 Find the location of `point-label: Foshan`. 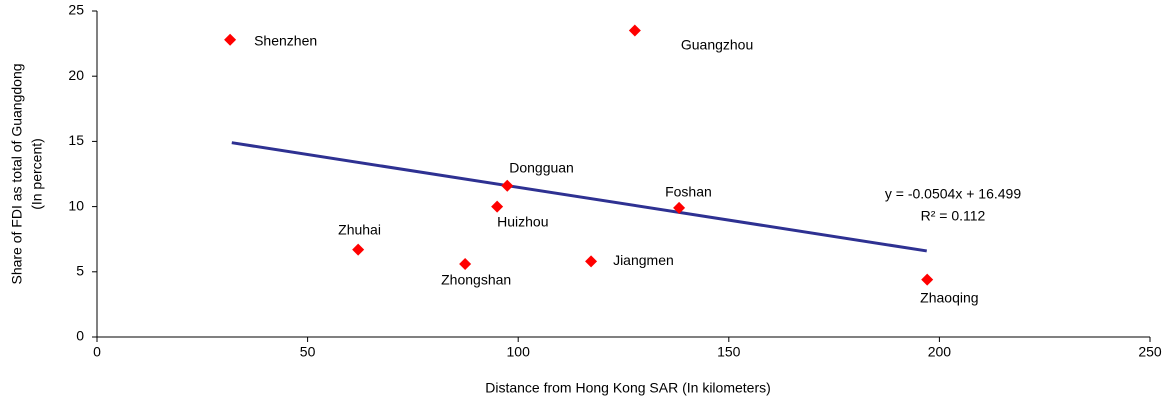

point-label: Foshan is located at coordinates (688, 192).